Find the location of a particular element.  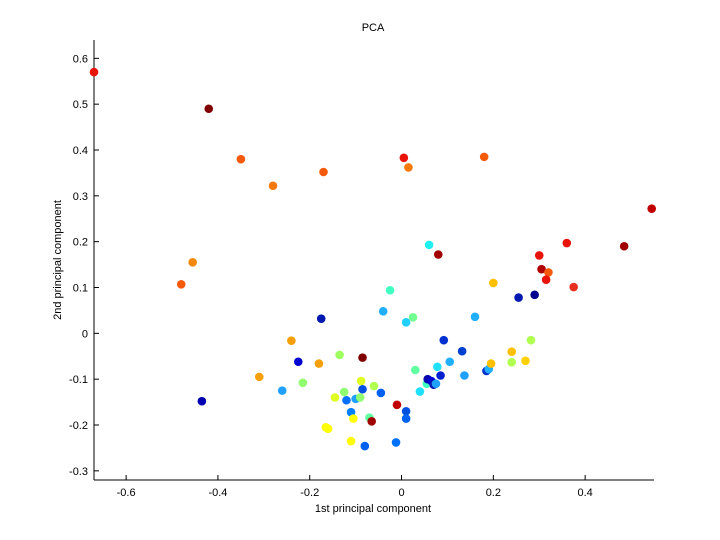

y-tick-label: 0.1 is located at coordinates (80, 289).